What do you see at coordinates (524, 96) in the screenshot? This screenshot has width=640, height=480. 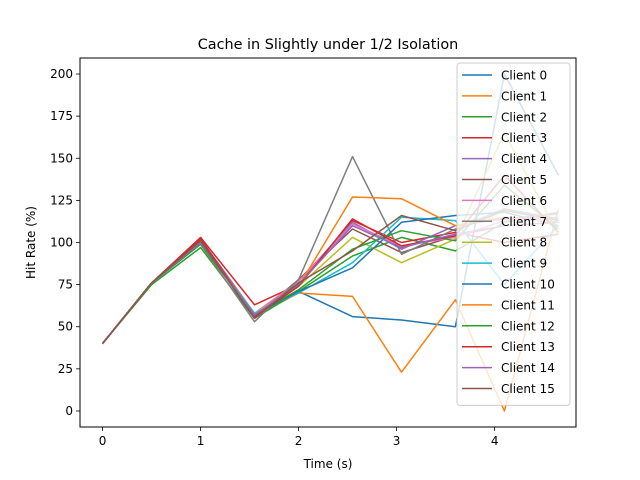 I see `legend-label: Client 1` at bounding box center [524, 96].